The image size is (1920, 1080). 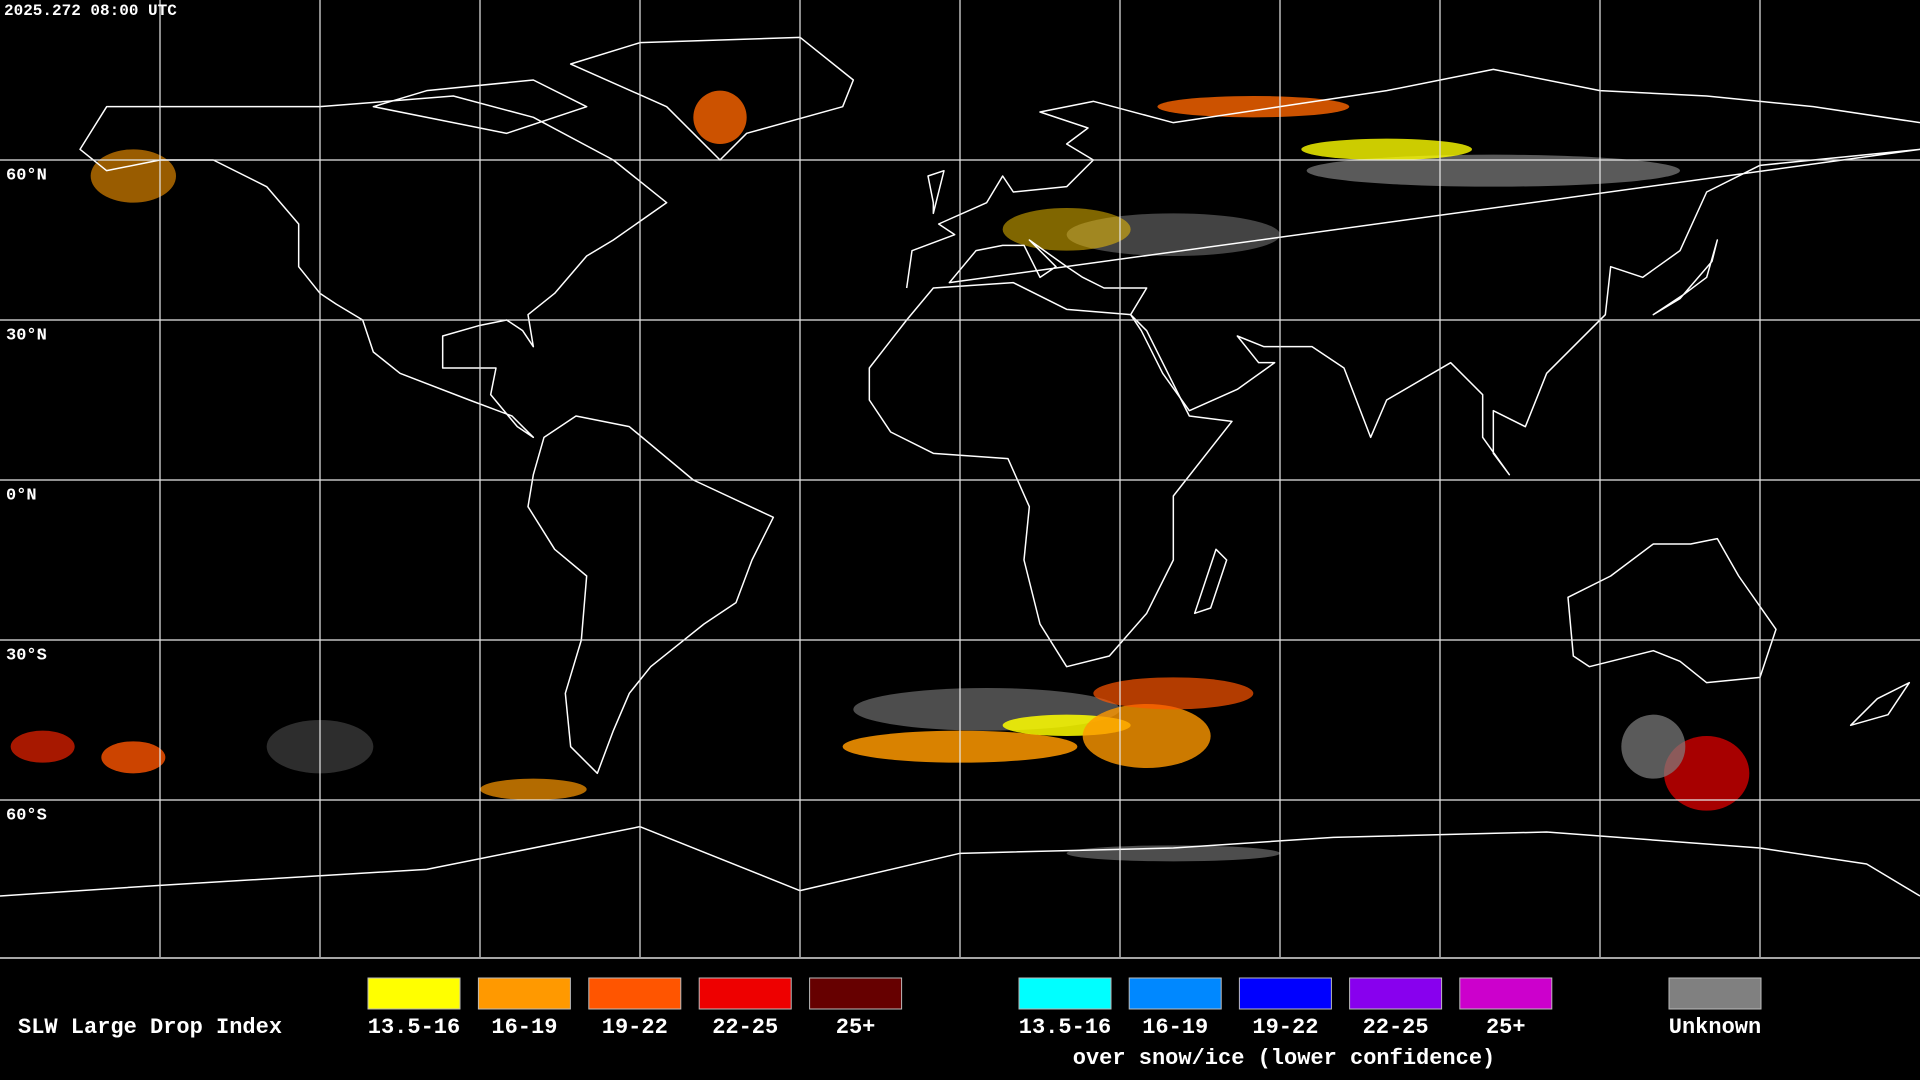 I want to click on legend-label: Unknown, so click(x=1715, y=1027).